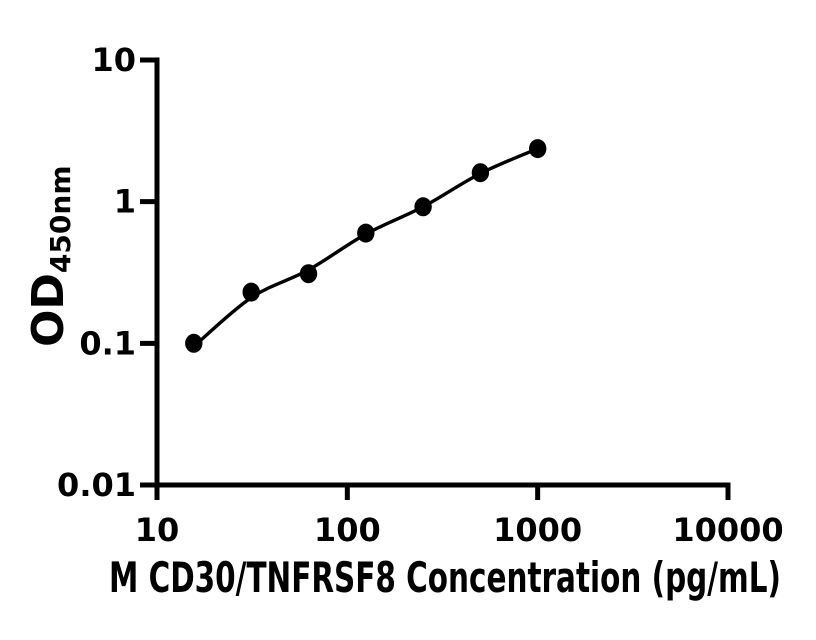 This screenshot has width=816, height=640. Describe the element at coordinates (96, 485) in the screenshot. I see `y-tick-label: 0.01` at that location.